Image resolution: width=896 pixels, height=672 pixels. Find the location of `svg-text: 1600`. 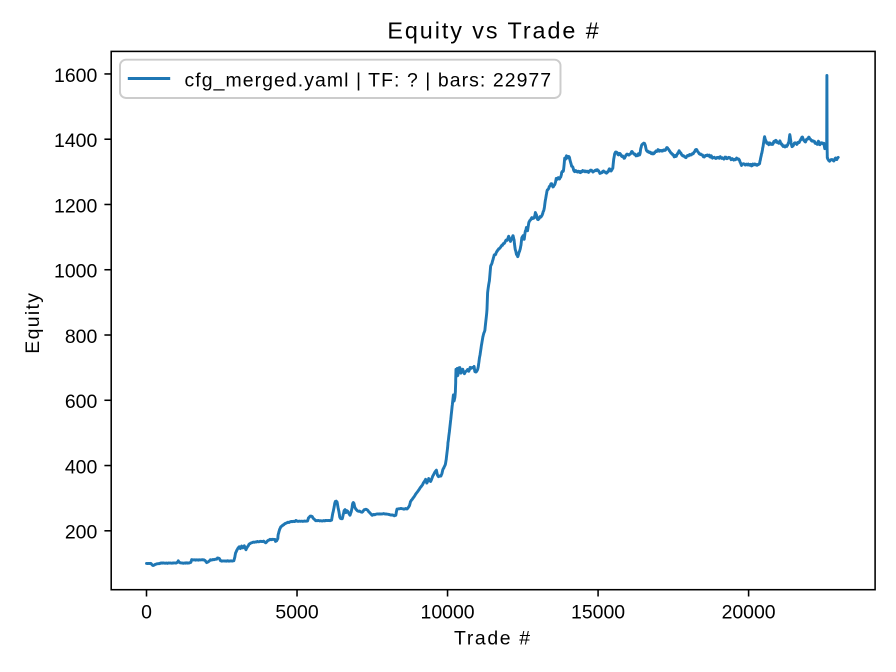

svg-text: 1600 is located at coordinates (75, 76).